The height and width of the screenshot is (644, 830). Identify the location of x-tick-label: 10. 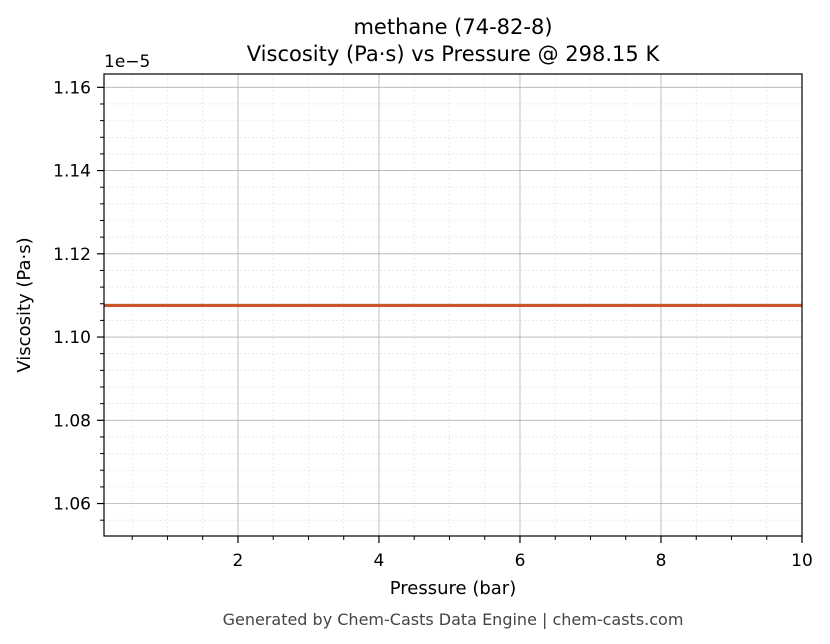
(802, 561).